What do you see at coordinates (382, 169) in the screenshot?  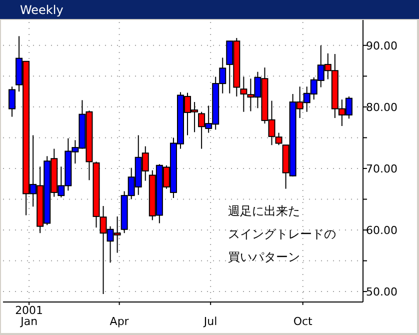 I see `y-tick-label: 70.00` at bounding box center [382, 169].